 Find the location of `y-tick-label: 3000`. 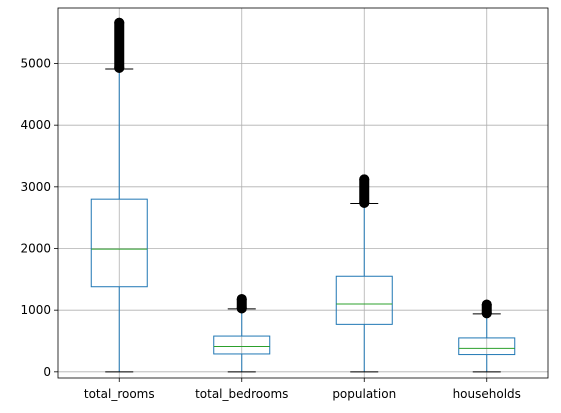

y-tick-label: 3000 is located at coordinates (35, 187).